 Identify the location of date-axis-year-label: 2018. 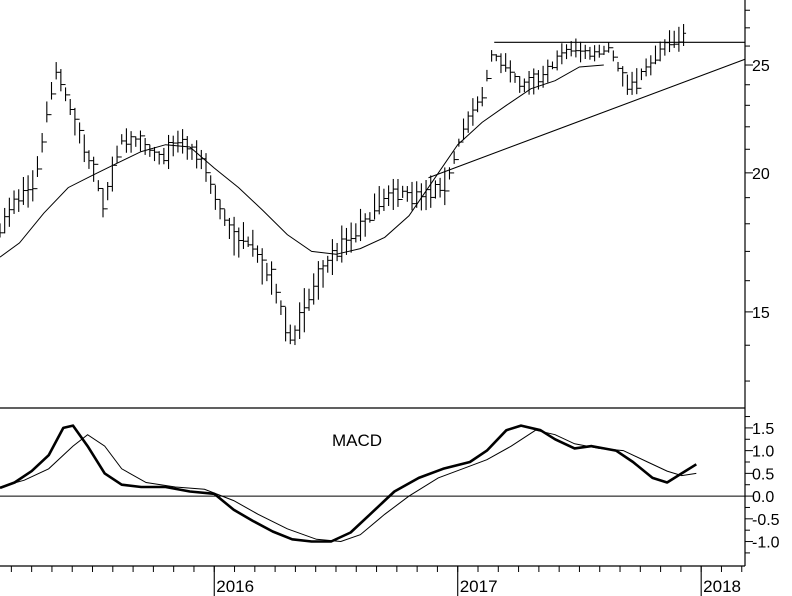
(722, 586).